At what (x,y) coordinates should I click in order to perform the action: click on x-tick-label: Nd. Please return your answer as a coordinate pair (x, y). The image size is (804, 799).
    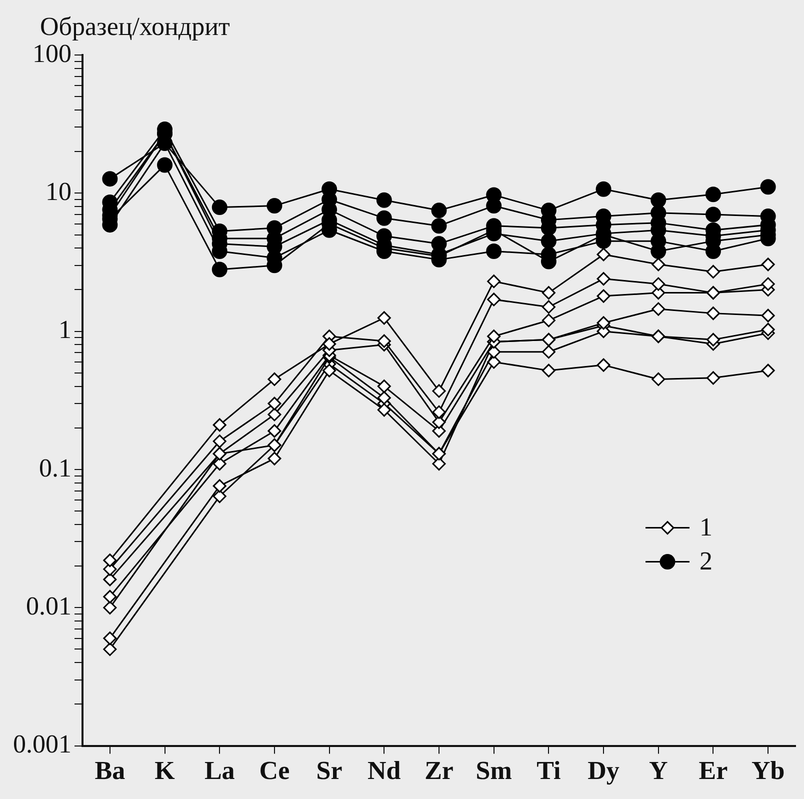
    Looking at the image, I should click on (385, 771).